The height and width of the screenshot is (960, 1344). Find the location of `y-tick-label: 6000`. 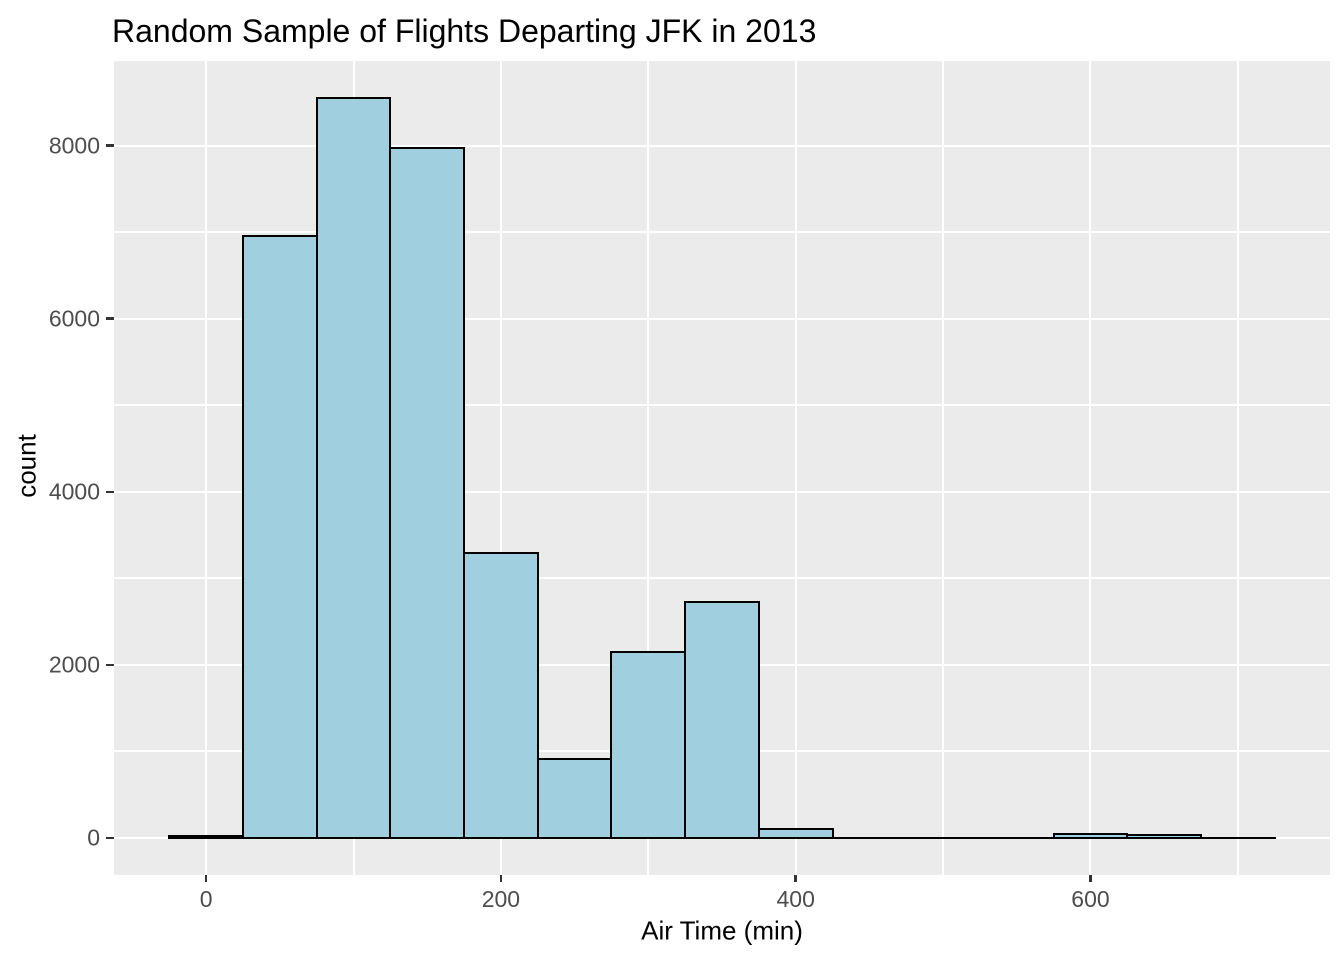

y-tick-label: 6000 is located at coordinates (74, 318).